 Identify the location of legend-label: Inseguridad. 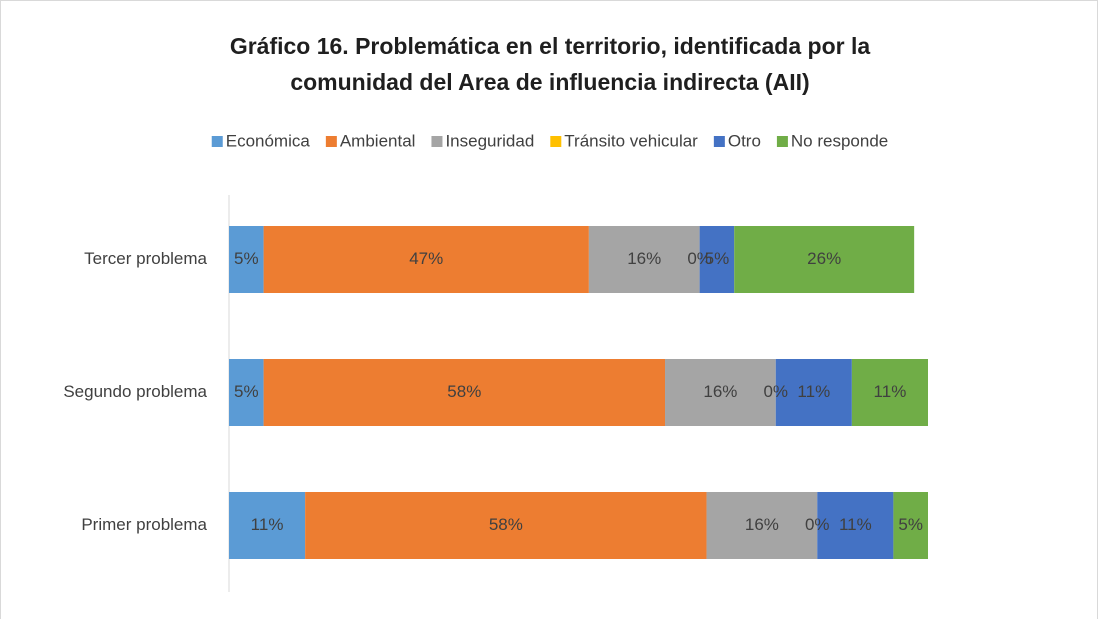
(489, 140).